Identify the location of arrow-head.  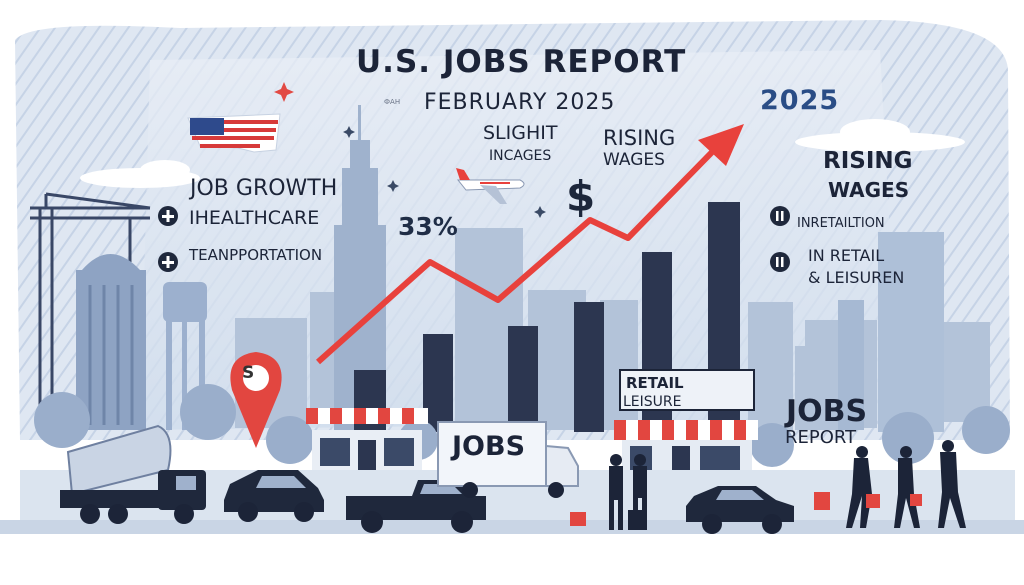
(721, 145).